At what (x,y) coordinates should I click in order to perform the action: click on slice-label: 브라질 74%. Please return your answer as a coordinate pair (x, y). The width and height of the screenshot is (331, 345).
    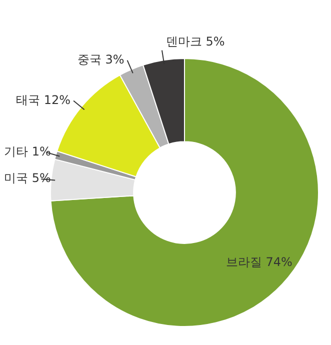
    Looking at the image, I should click on (259, 261).